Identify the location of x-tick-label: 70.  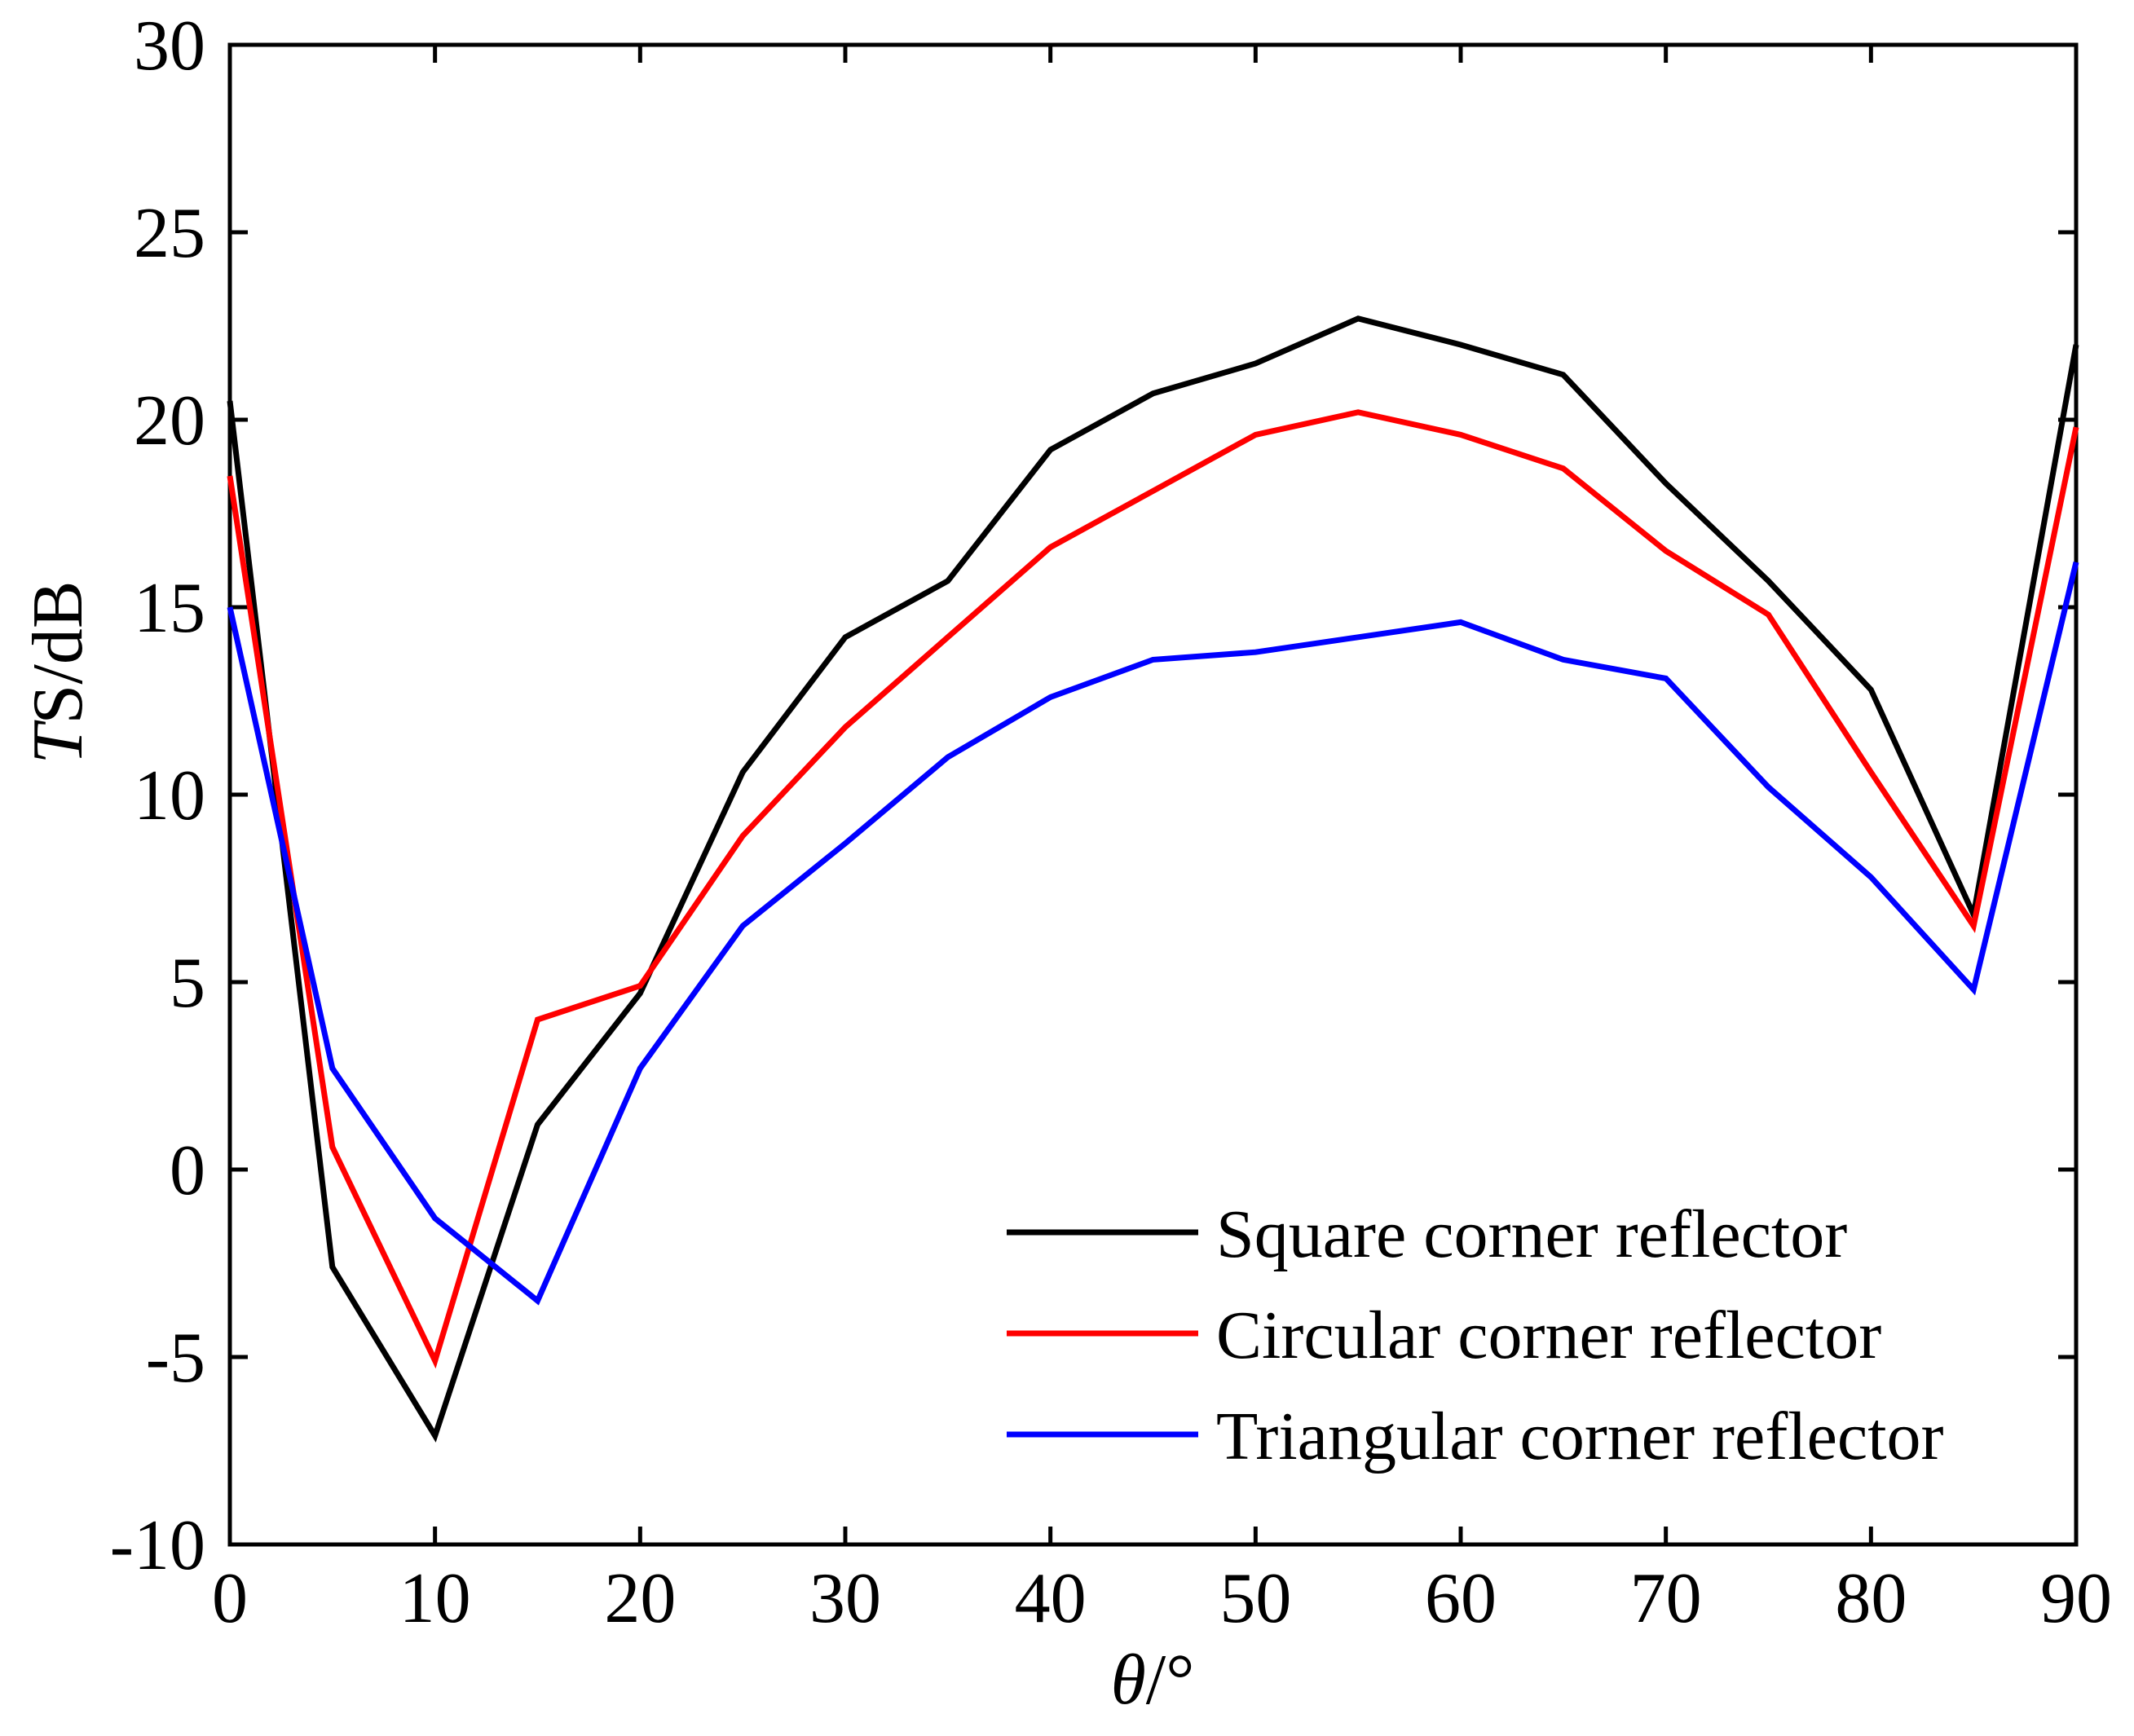
(1666, 1598).